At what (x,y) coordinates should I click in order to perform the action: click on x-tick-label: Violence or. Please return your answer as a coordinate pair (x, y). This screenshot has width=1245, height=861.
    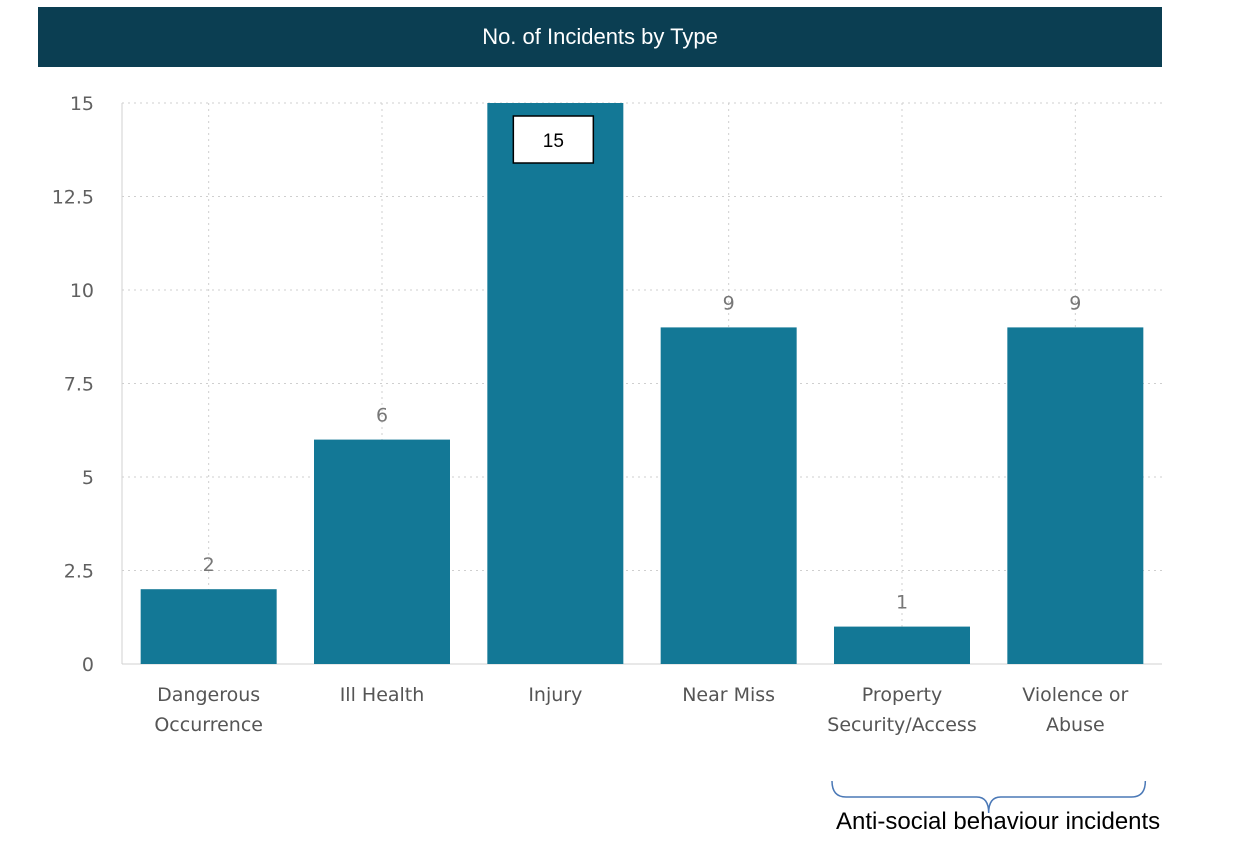
    Looking at the image, I should click on (1075, 695).